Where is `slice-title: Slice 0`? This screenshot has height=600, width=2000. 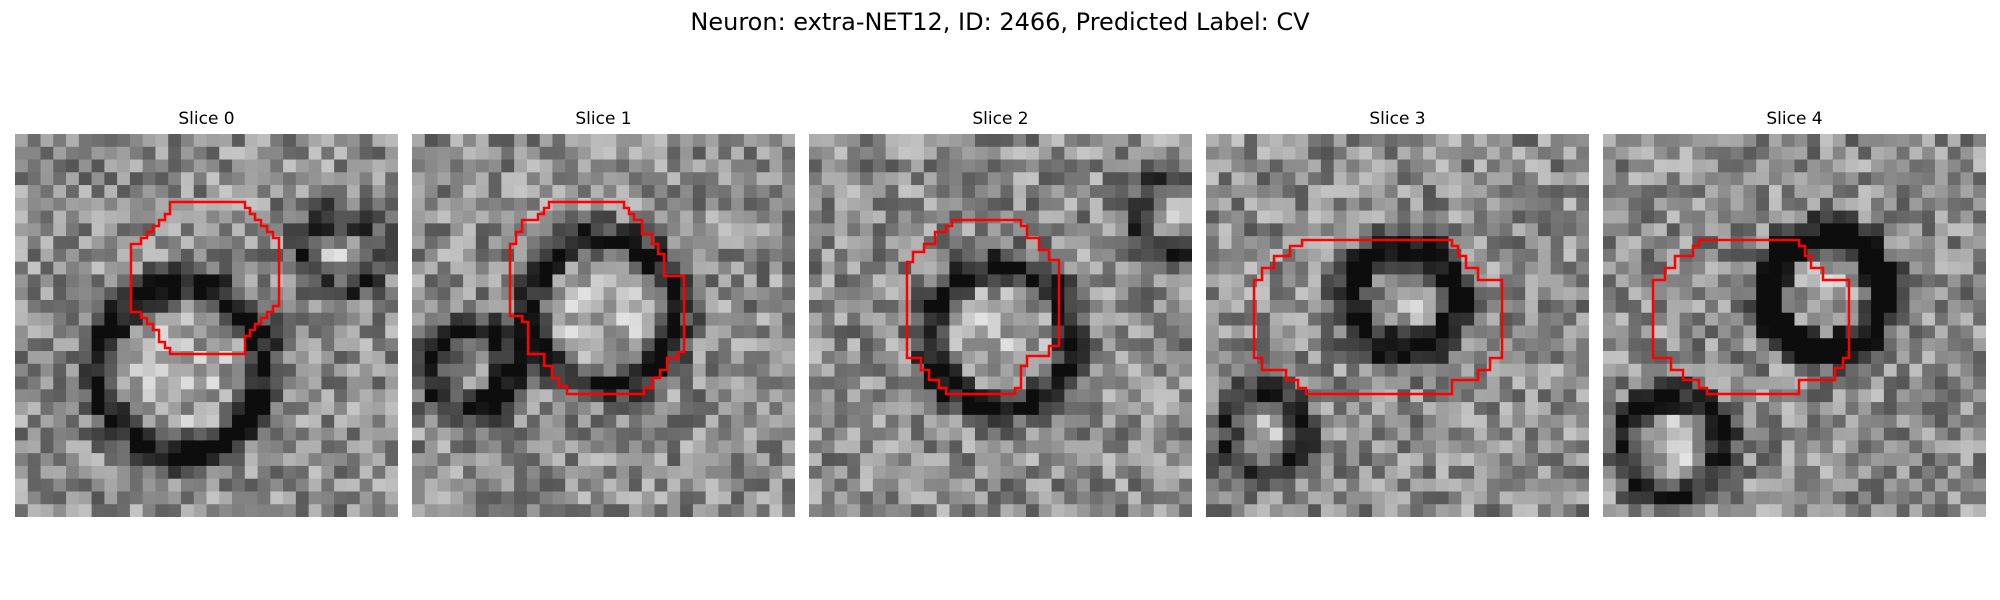
slice-title: Slice 0 is located at coordinates (206, 119).